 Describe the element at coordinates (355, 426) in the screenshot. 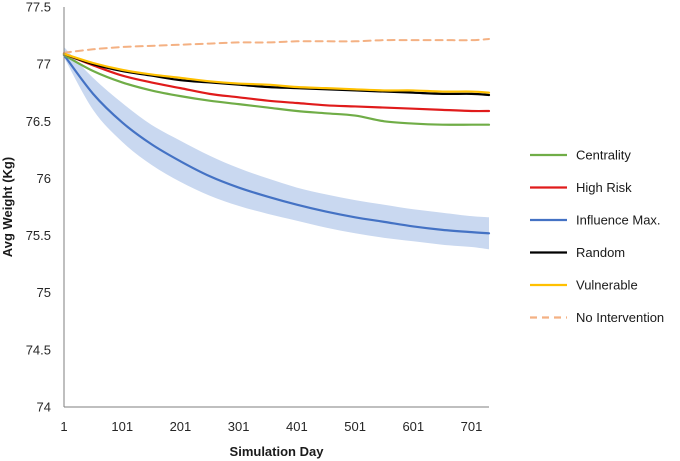

I see `x-tick-label: 501` at that location.